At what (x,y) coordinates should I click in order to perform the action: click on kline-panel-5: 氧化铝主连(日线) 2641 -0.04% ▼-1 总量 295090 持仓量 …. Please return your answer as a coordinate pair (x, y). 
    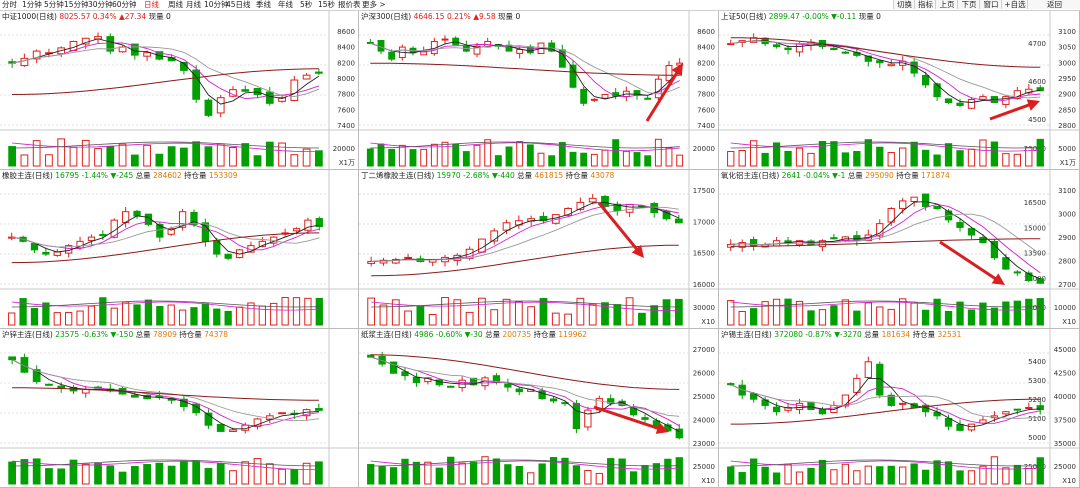
    Looking at the image, I should click on (899, 249).